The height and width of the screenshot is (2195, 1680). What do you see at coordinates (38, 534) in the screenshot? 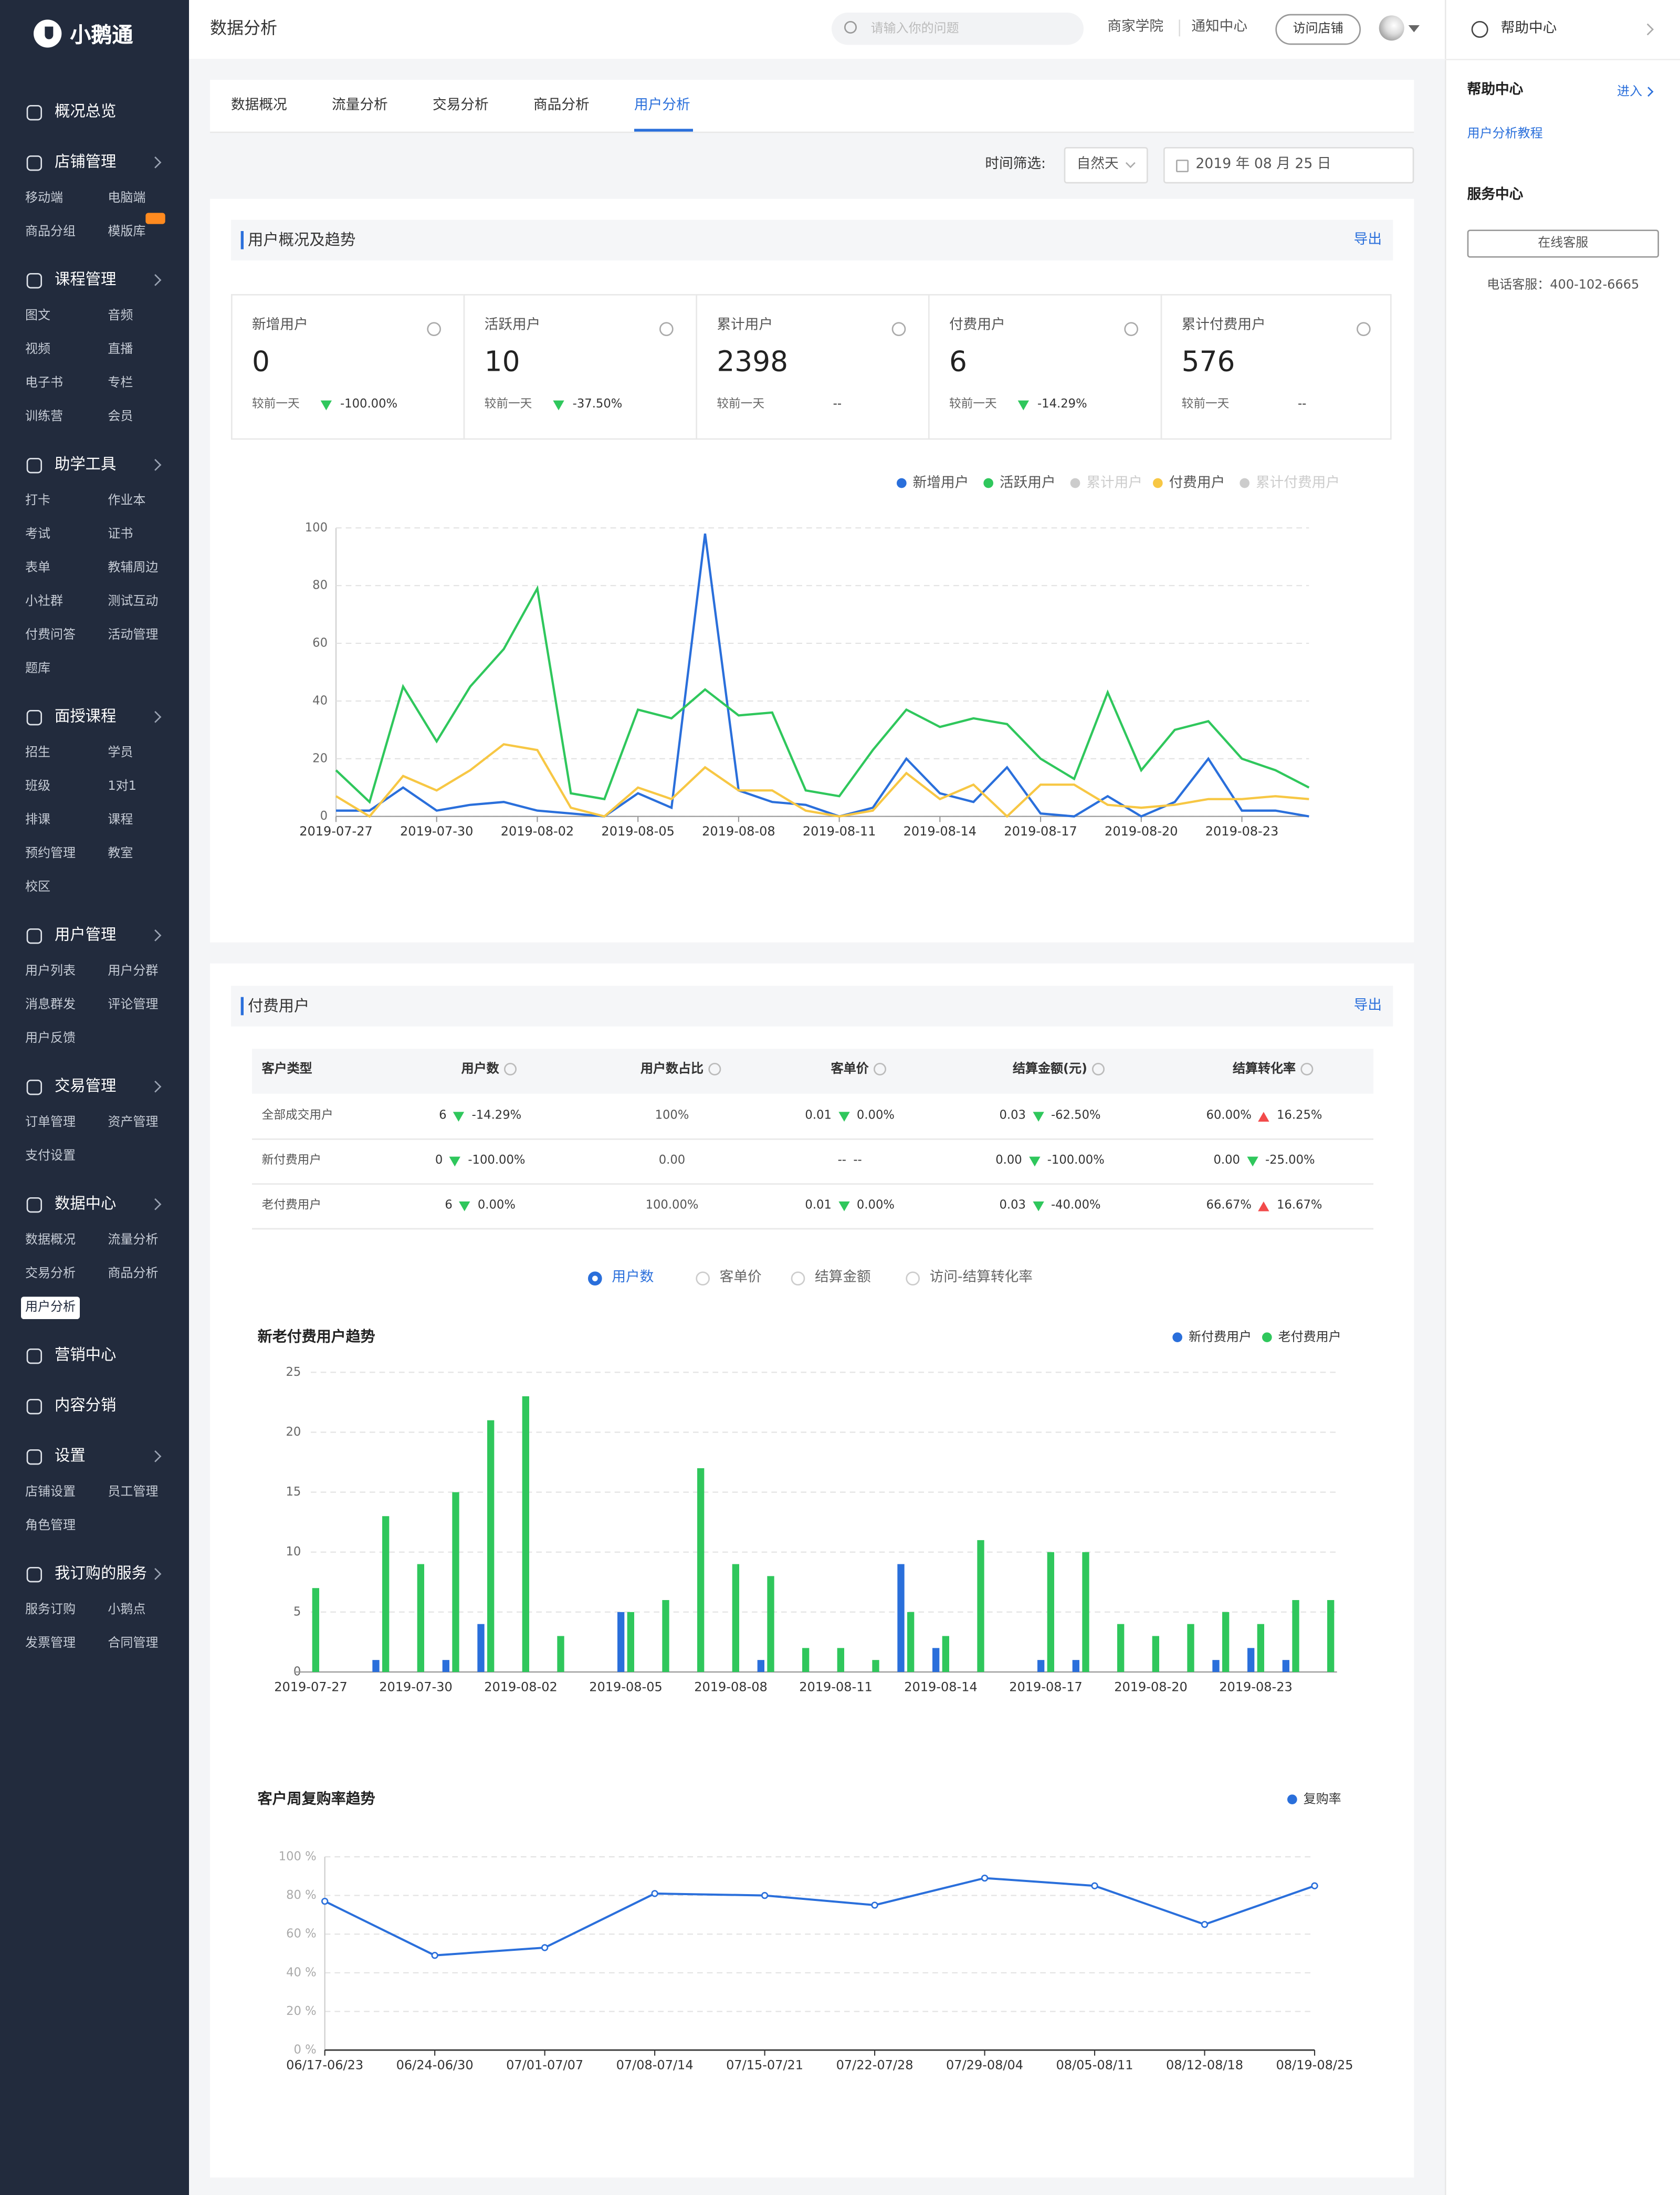
I see `nav-item: 考试` at bounding box center [38, 534].